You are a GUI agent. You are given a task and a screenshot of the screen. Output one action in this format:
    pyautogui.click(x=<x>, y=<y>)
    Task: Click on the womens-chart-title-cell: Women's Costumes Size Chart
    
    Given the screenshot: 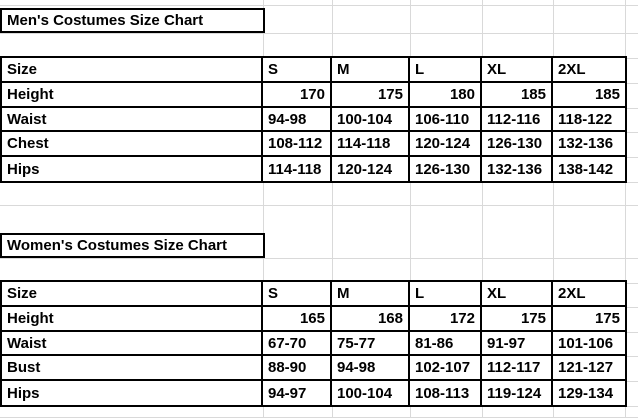 What is the action you would take?
    pyautogui.click(x=132, y=245)
    